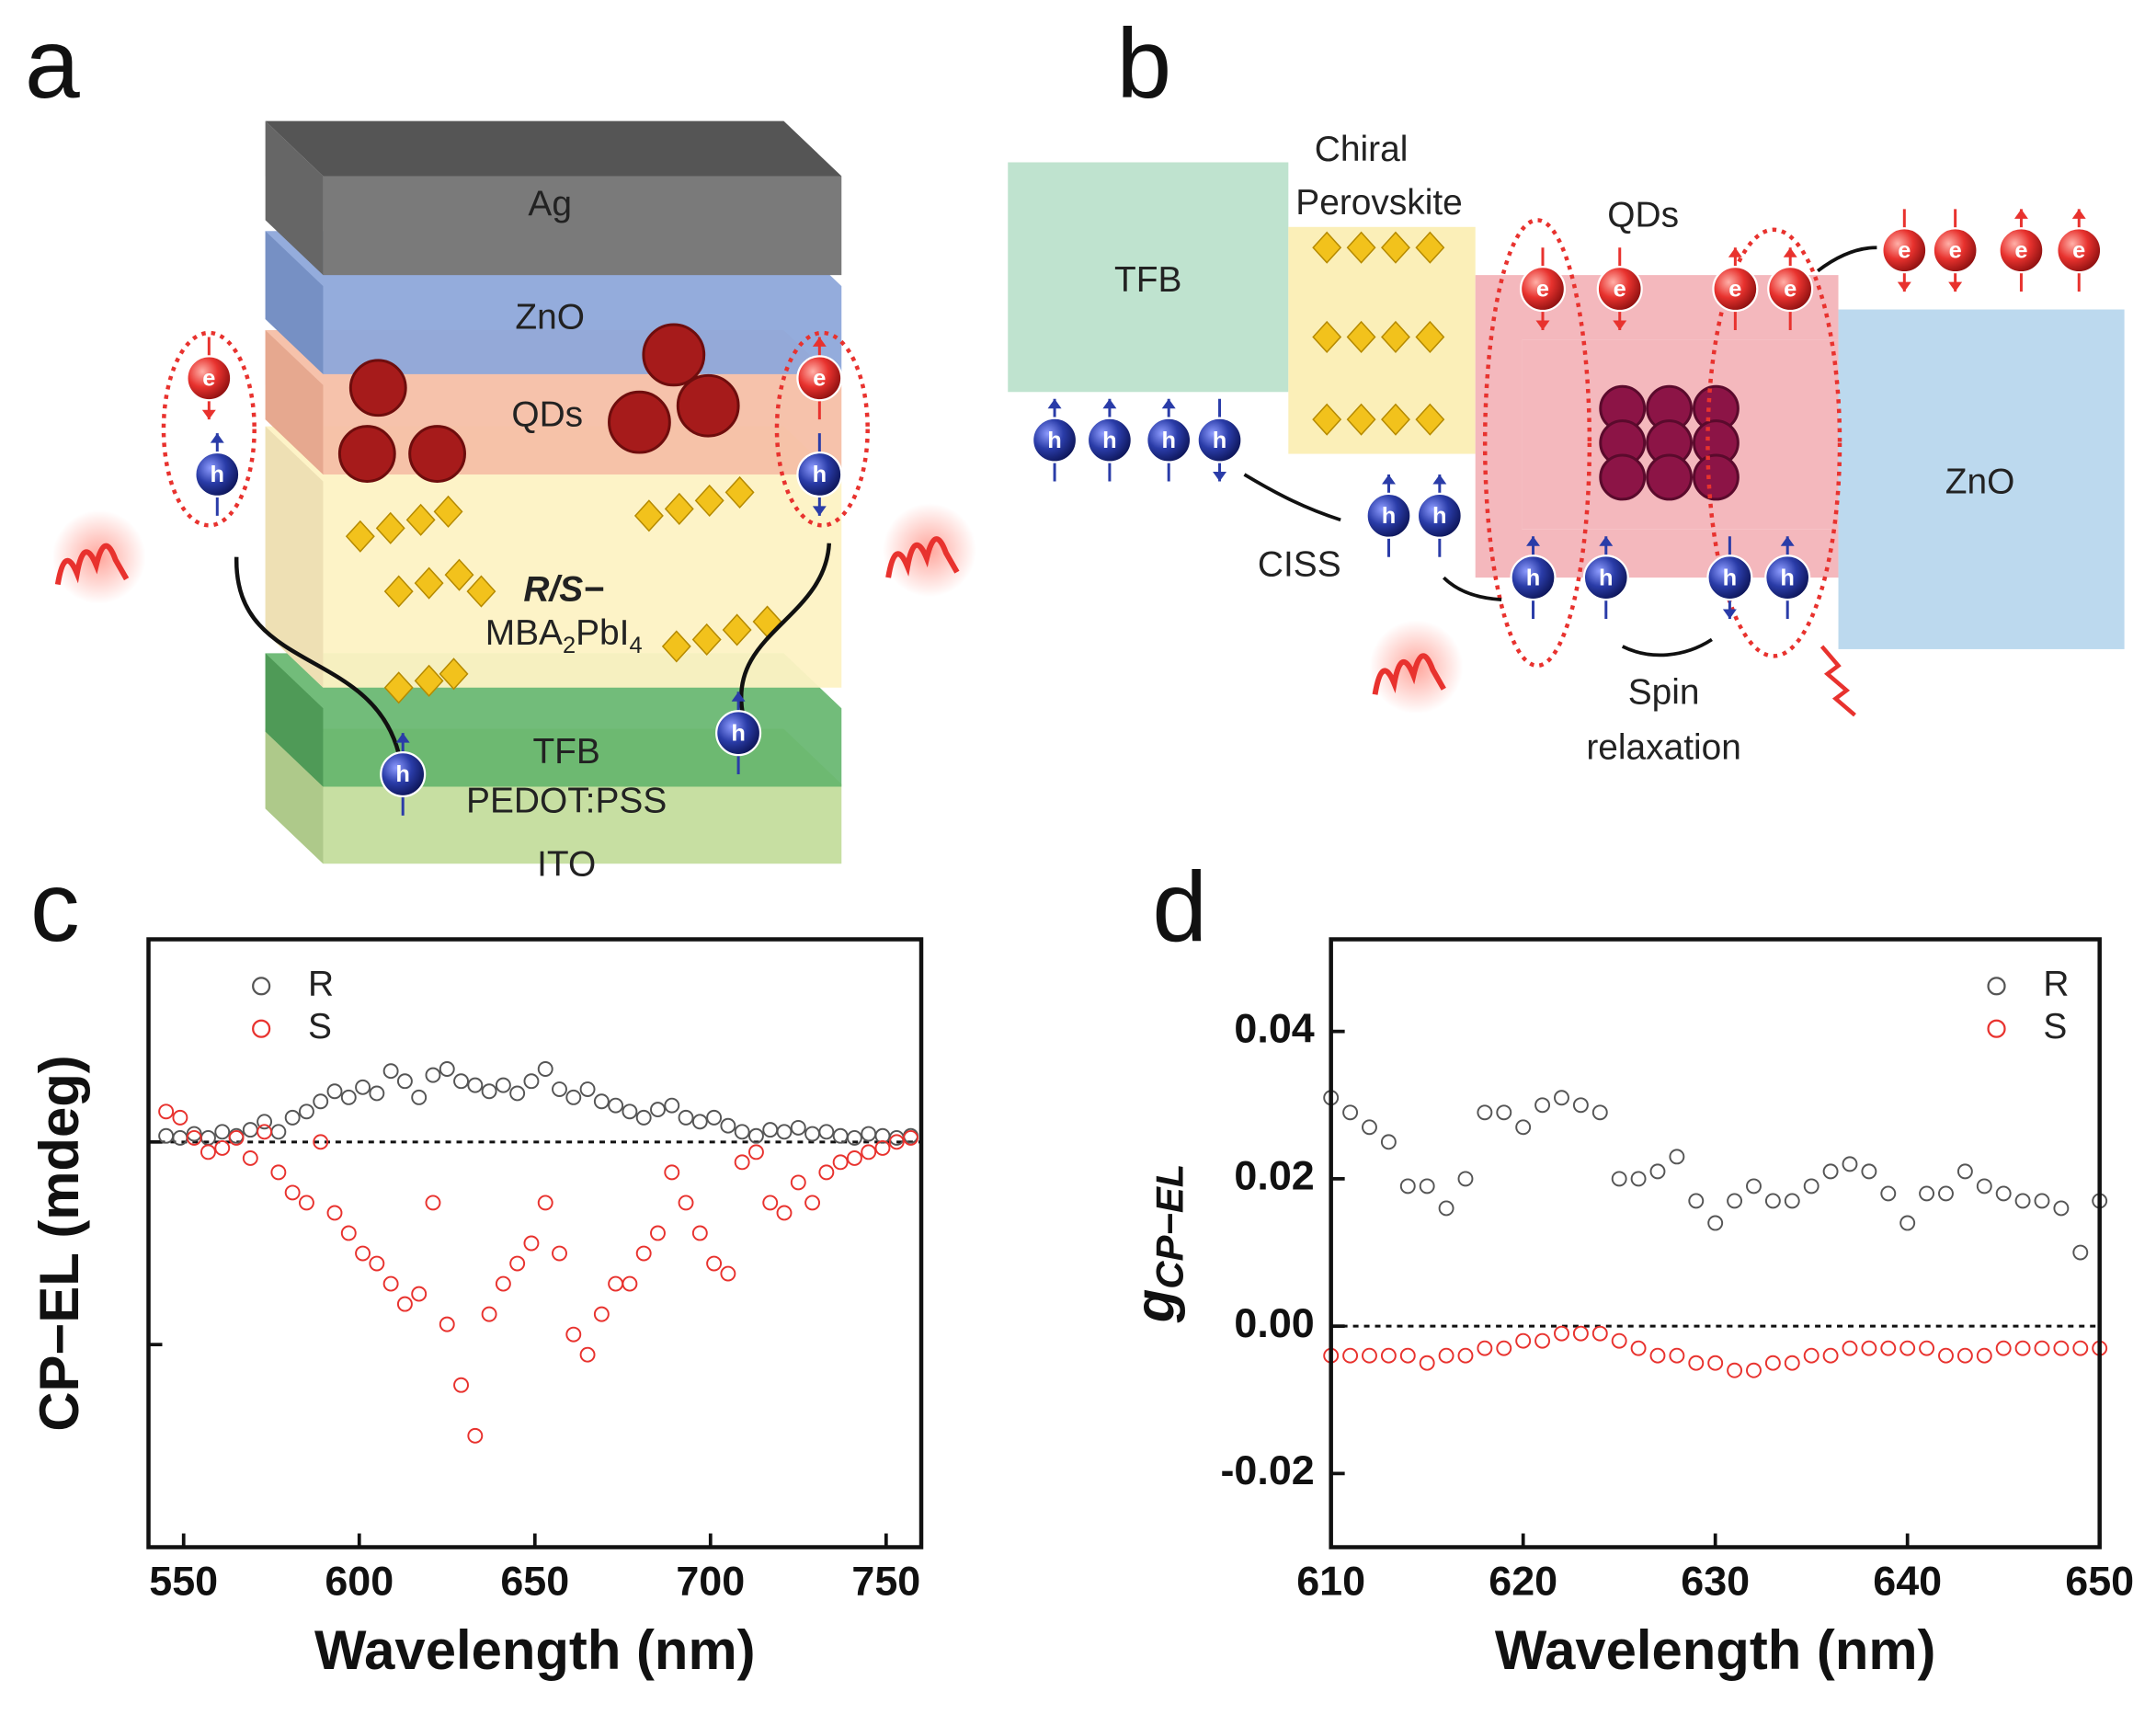  What do you see at coordinates (566, 801) in the screenshot?
I see `layer-label: PEDOT:PSS` at bounding box center [566, 801].